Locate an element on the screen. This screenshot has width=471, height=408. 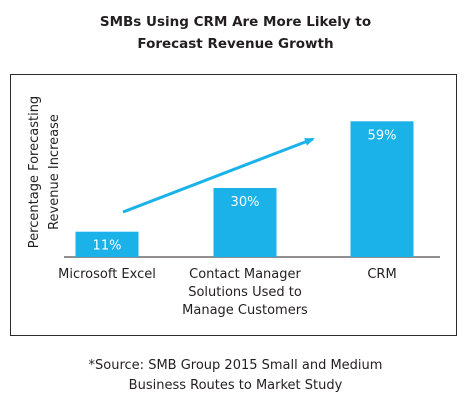
y-axis-label: Percentage Forecasting Revenue Increase is located at coordinates (44, 172).